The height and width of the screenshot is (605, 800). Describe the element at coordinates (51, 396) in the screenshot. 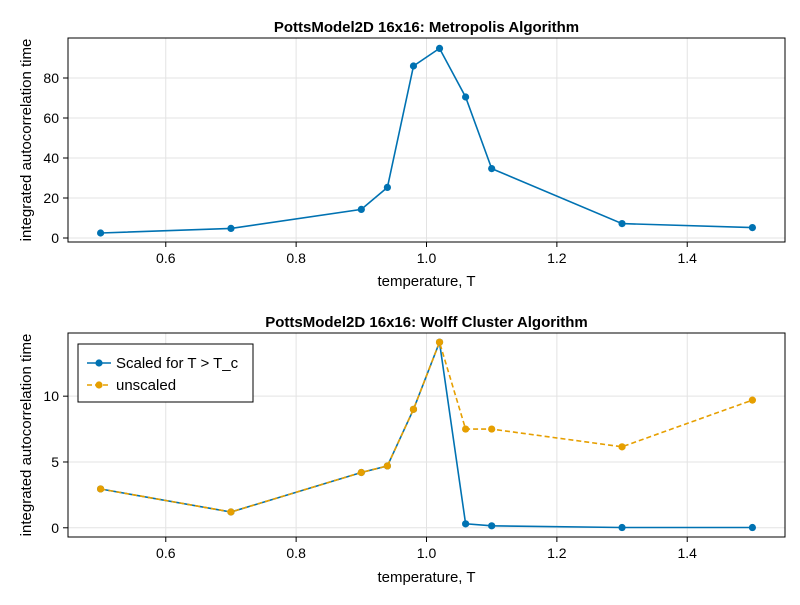

I see `y-tick-label: 10` at that location.